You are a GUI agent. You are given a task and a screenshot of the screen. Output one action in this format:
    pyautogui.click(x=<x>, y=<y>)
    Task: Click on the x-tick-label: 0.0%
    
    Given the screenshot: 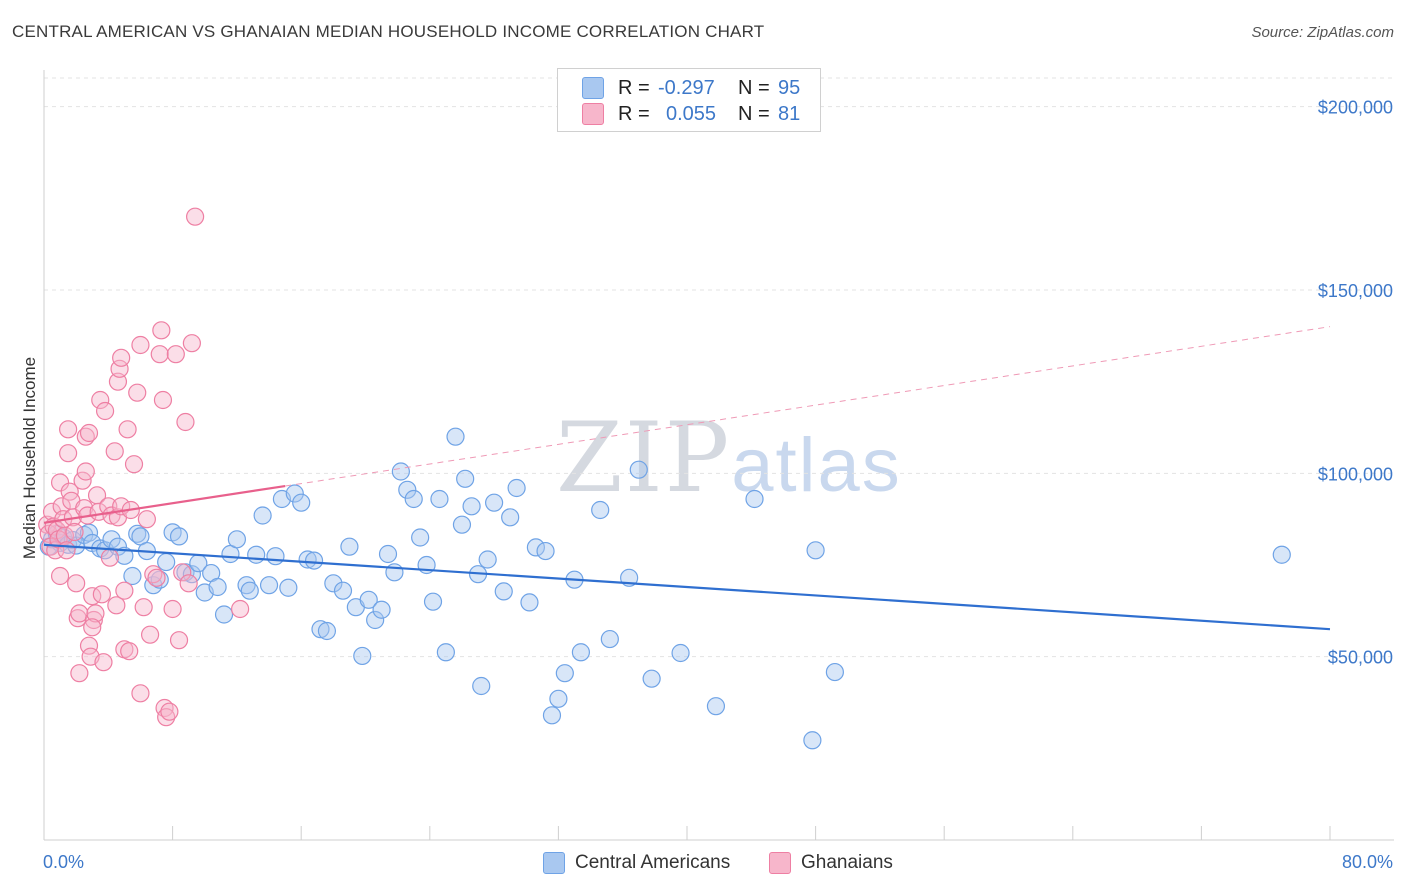 What is the action you would take?
    pyautogui.click(x=63, y=862)
    